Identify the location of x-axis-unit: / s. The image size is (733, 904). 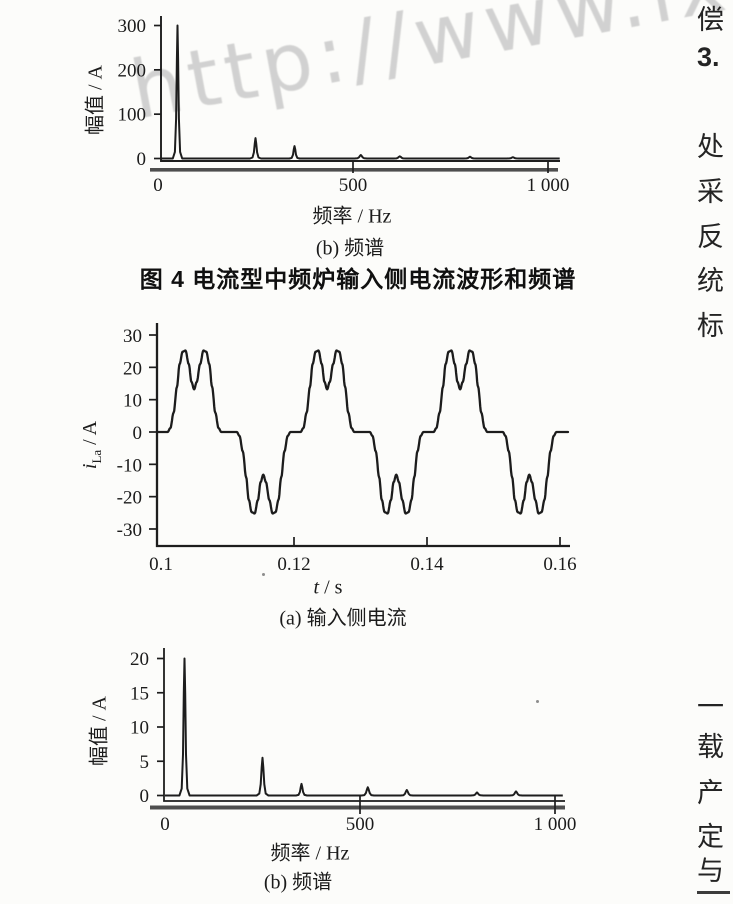
(331, 587).